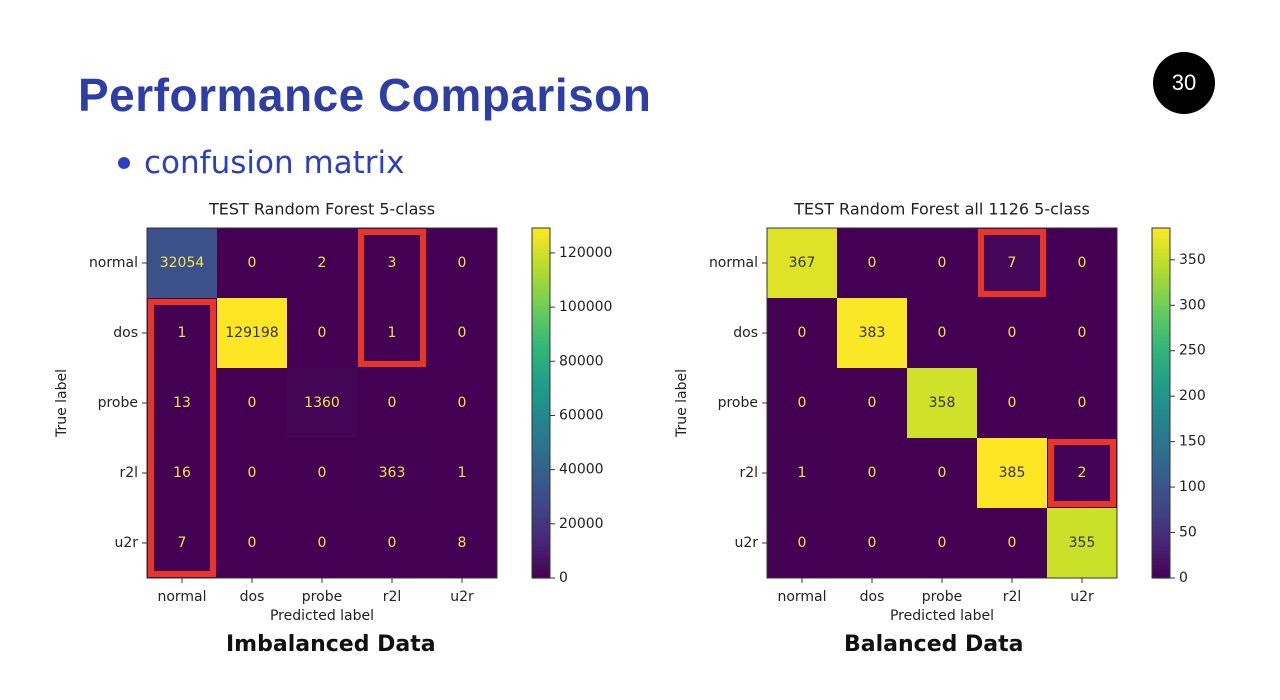 The width and height of the screenshot is (1280, 700). What do you see at coordinates (1184, 82) in the screenshot?
I see `page-number: 30` at bounding box center [1184, 82].